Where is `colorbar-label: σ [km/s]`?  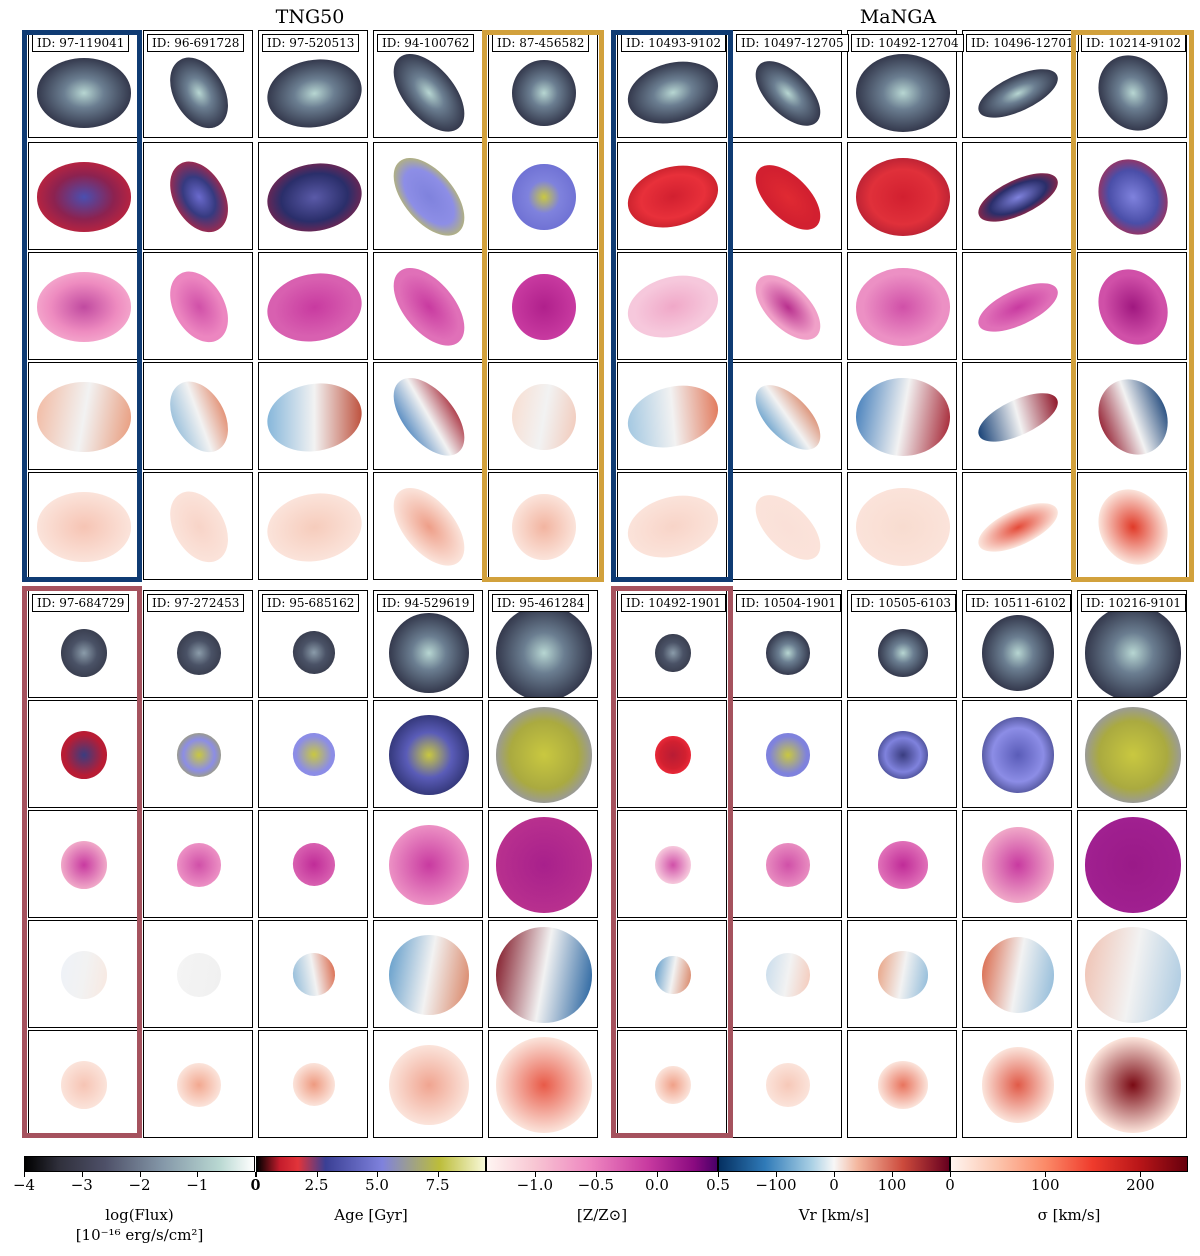
colorbar-label: σ [km/s] is located at coordinates (1069, 1215).